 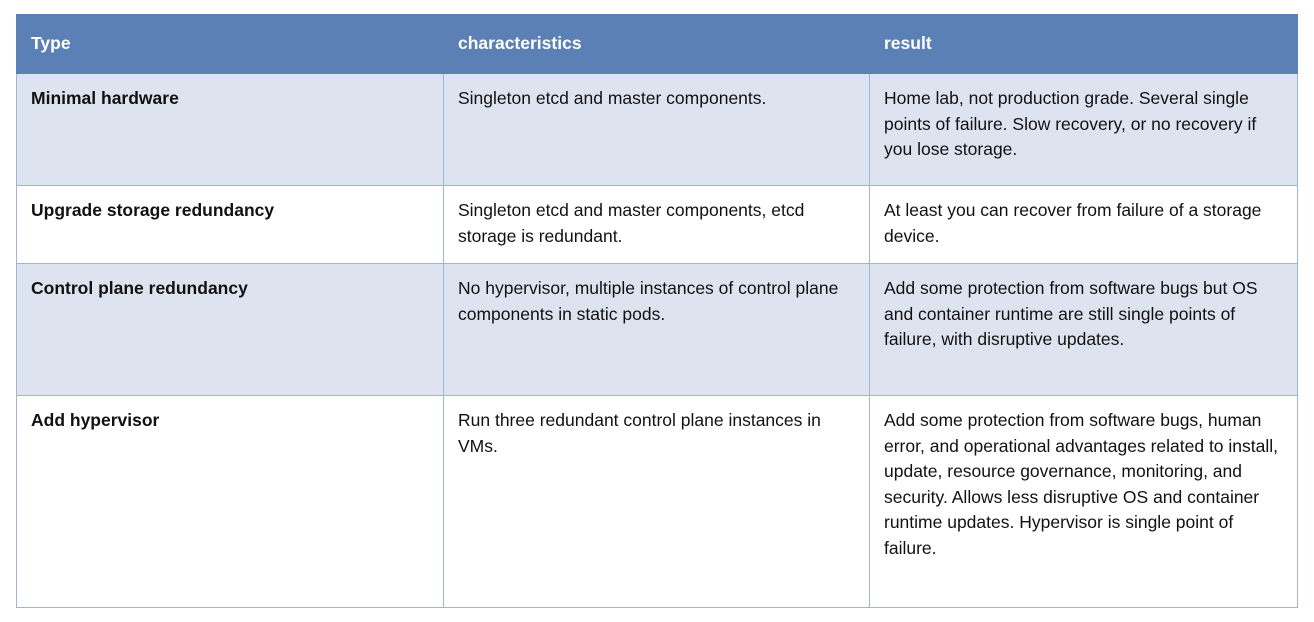 What do you see at coordinates (230, 224) in the screenshot?
I see `cell-type: Upgrade storage redundancy` at bounding box center [230, 224].